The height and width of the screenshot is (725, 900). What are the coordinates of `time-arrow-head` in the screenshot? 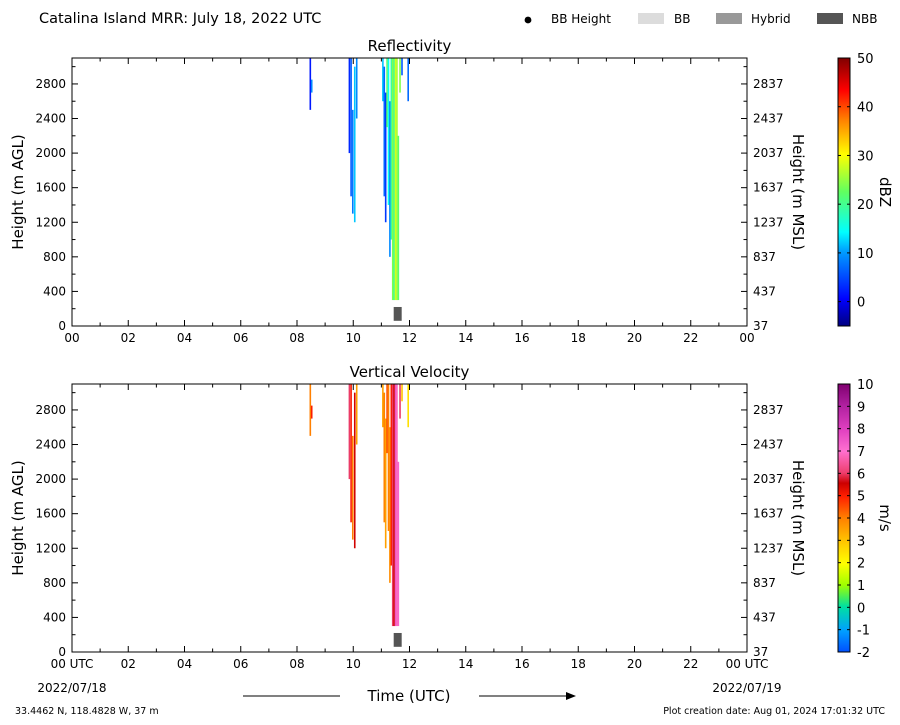 It's located at (571, 696).